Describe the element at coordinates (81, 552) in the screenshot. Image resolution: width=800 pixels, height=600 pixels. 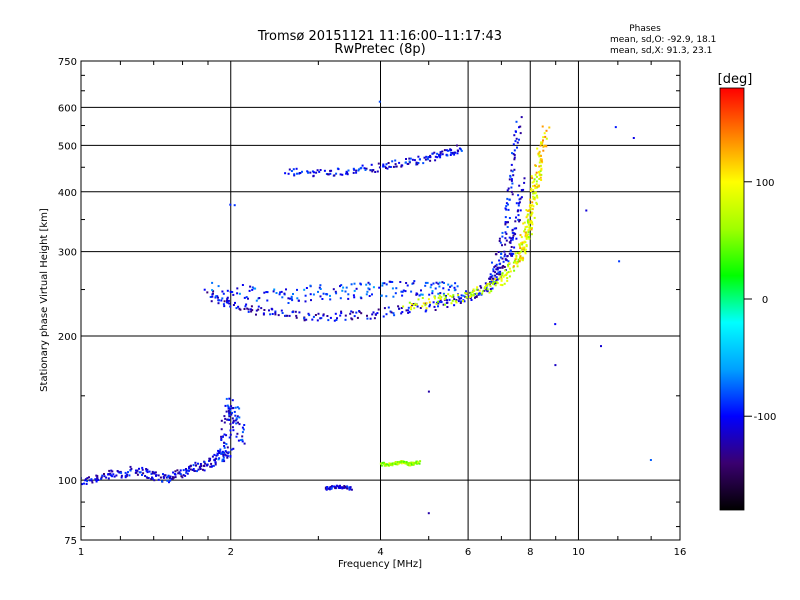
I see `x-tick-label: 1` at that location.